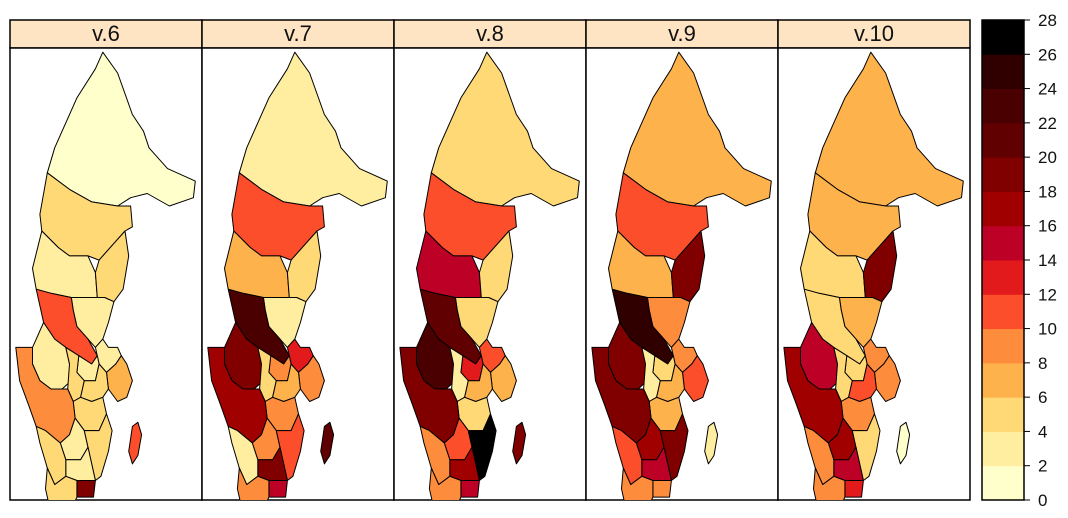 The image size is (1068, 518). I want to click on panel-title-3: v.8, so click(490, 33).